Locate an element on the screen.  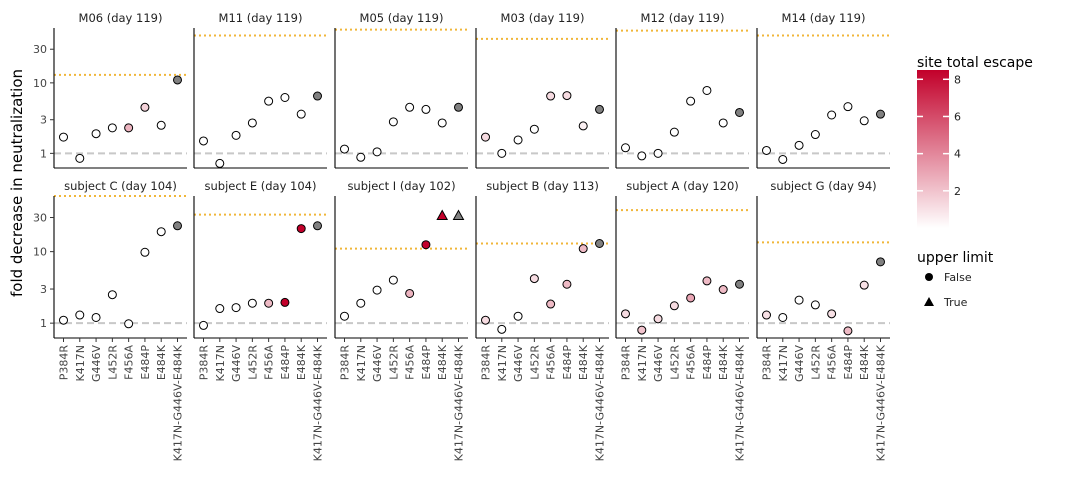
facet-title: M12 (day 119) is located at coordinates (683, 18).